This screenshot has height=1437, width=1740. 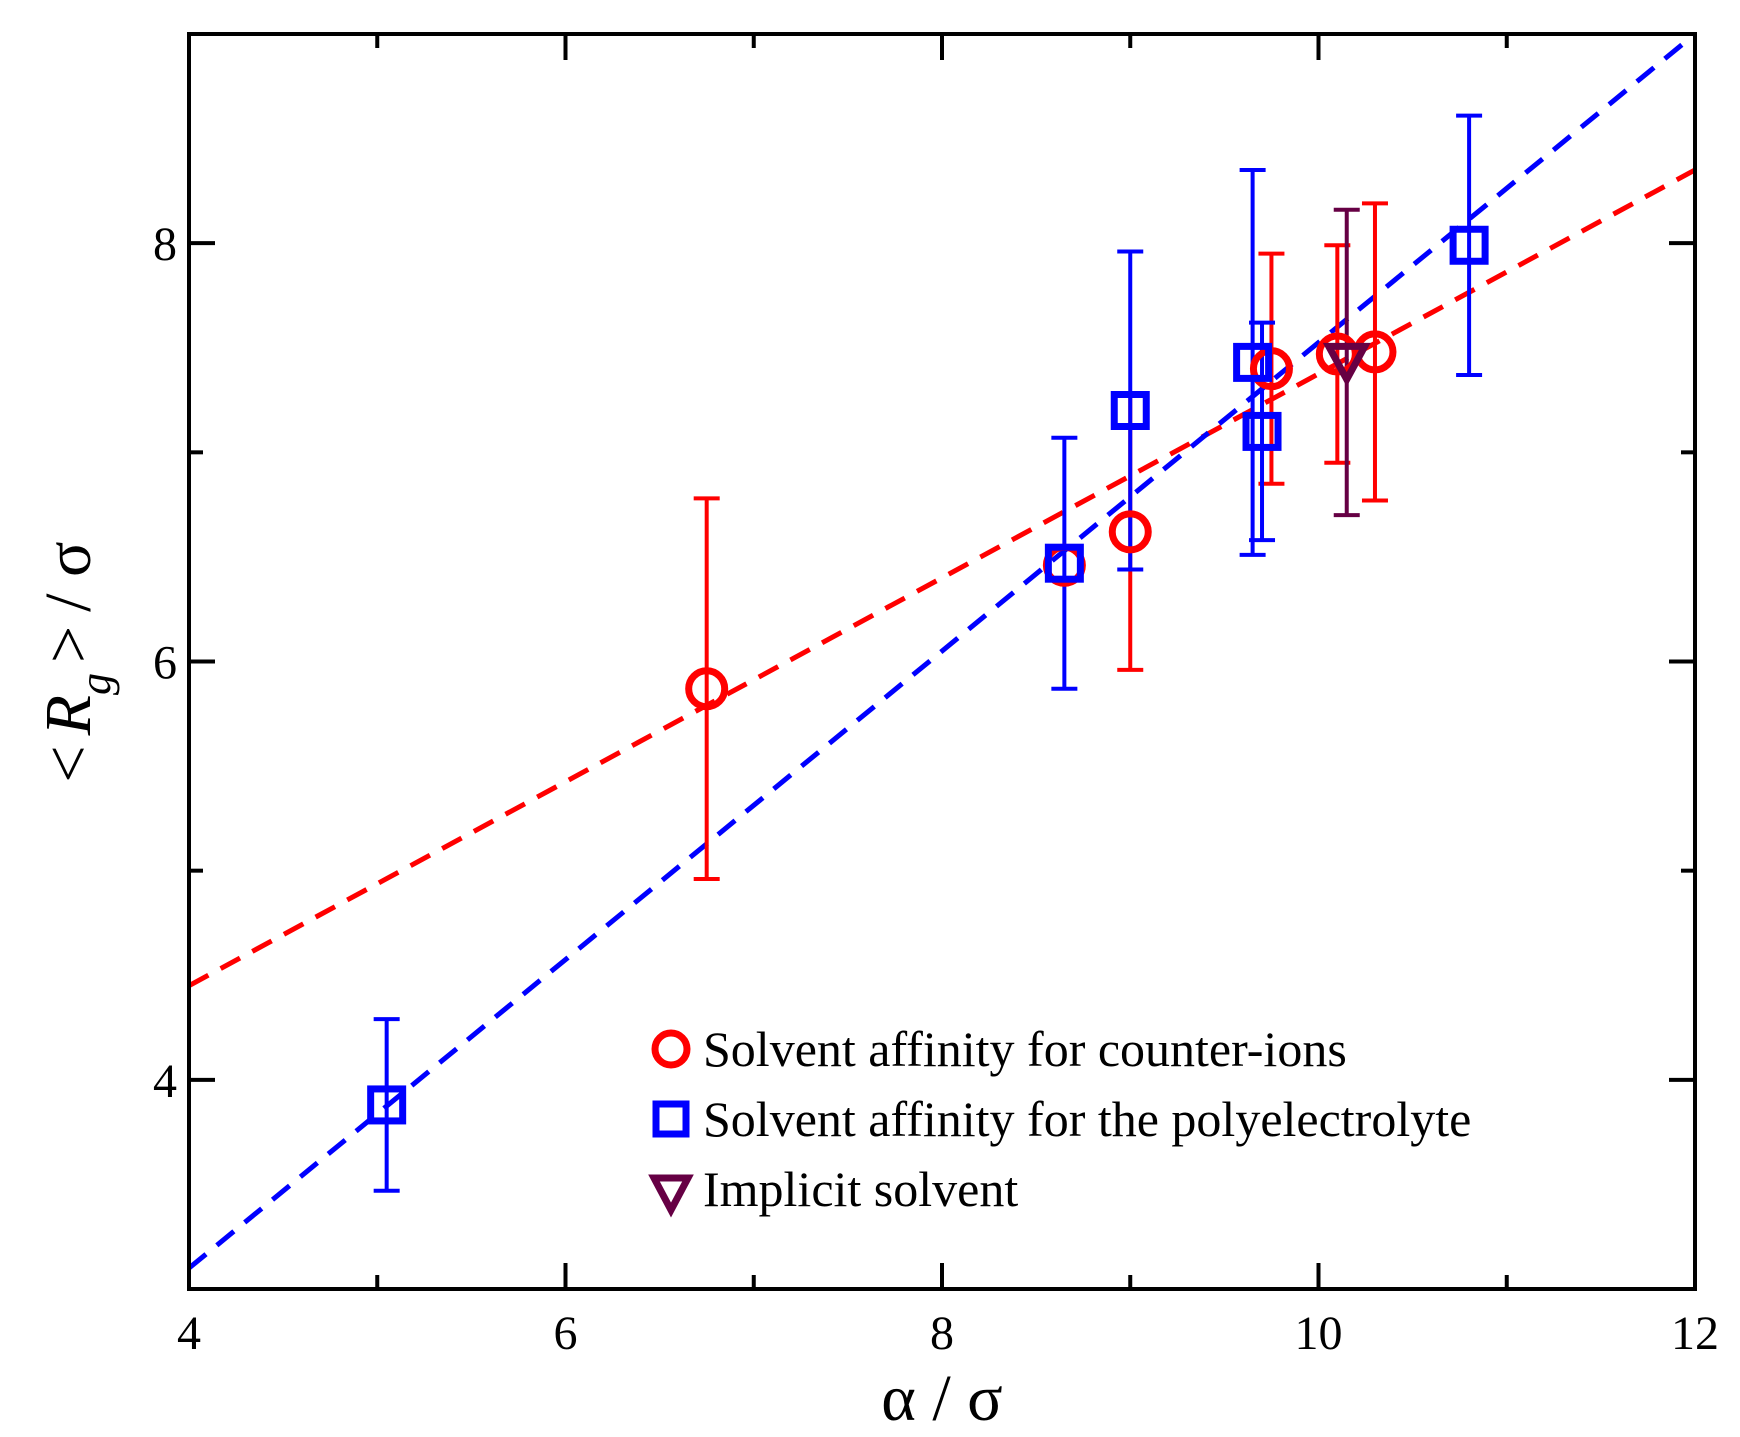 What do you see at coordinates (68, 763) in the screenshot?
I see `y-axis-label-open: <` at bounding box center [68, 763].